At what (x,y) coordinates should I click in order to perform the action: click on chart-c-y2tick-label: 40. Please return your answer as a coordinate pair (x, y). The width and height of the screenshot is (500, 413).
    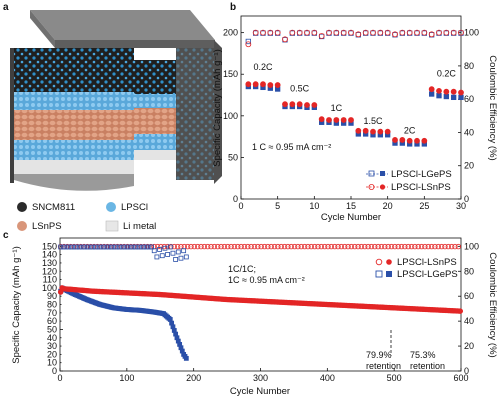
    Looking at the image, I should click on (469, 321).